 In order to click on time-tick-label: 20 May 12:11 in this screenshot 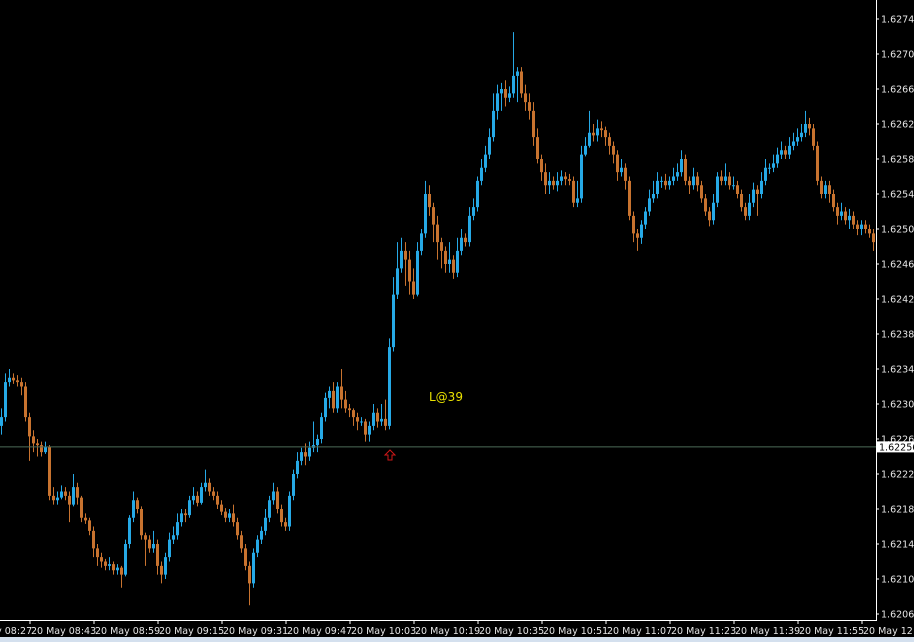, I will do `click(888, 631)`.